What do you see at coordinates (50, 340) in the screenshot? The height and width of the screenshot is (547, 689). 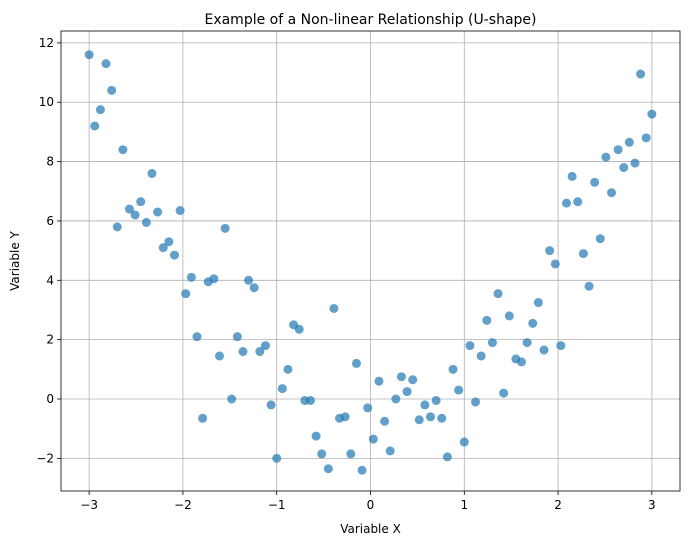 I see `y-tick-label: 2` at bounding box center [50, 340].